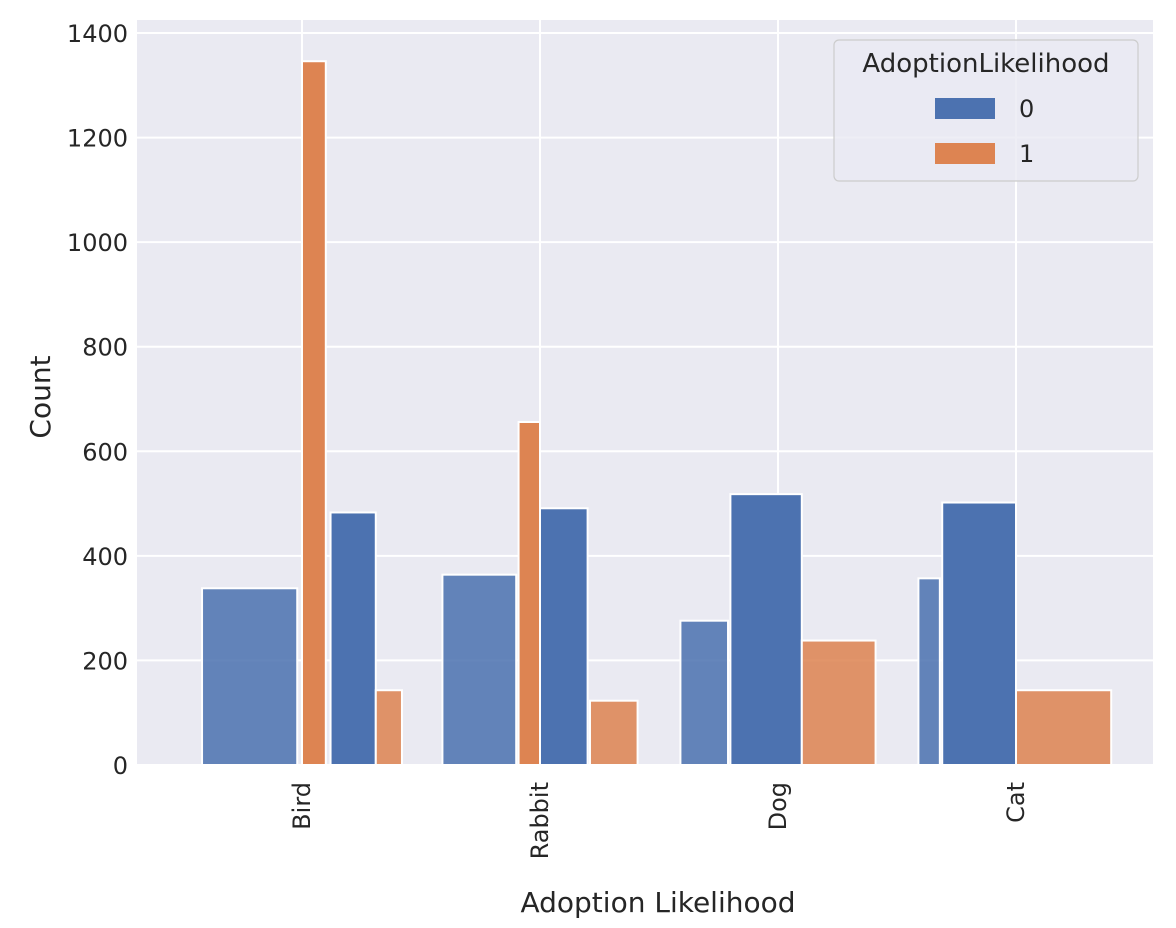  What do you see at coordinates (659, 820) in the screenshot?
I see `x-tick-labels: Bird Rabbit Dog Cat` at bounding box center [659, 820].